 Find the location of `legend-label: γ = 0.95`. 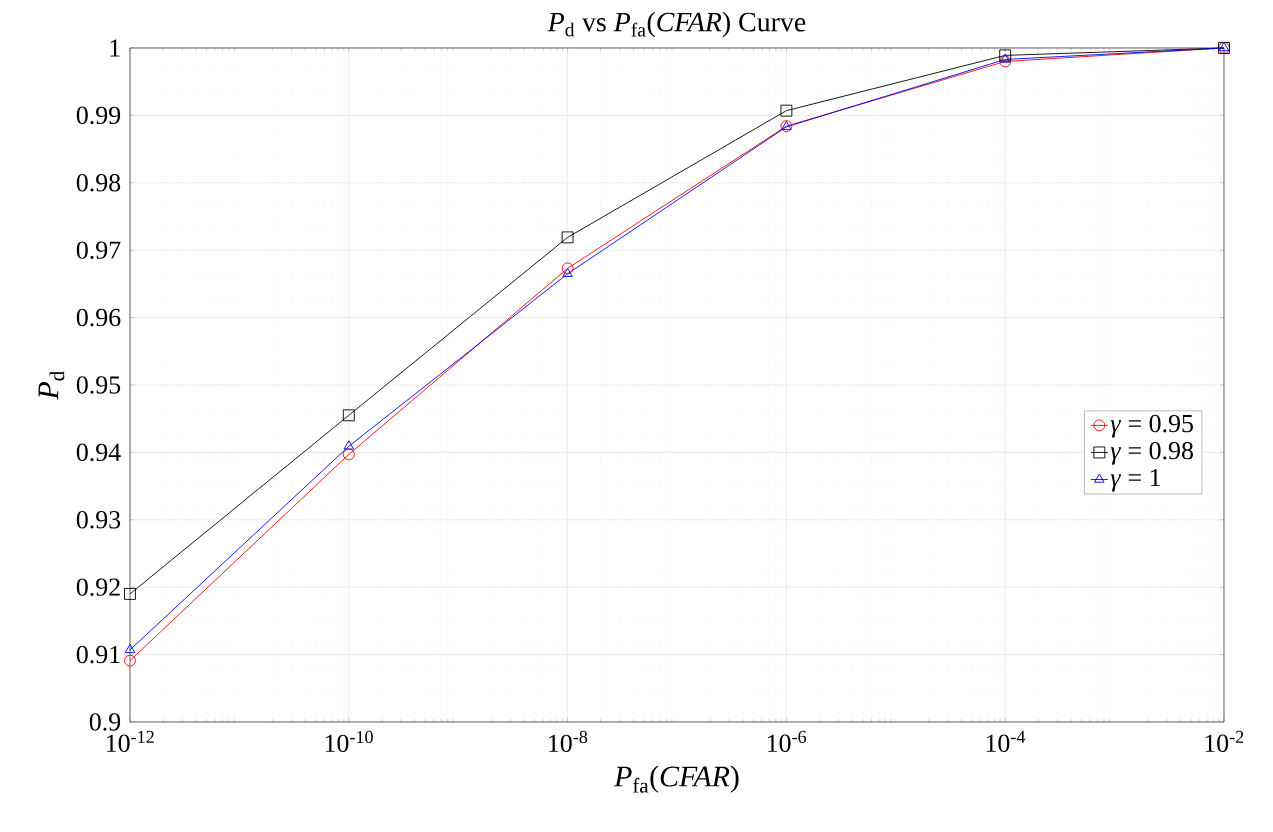

legend-label: γ = 0.95 is located at coordinates (1151, 426).